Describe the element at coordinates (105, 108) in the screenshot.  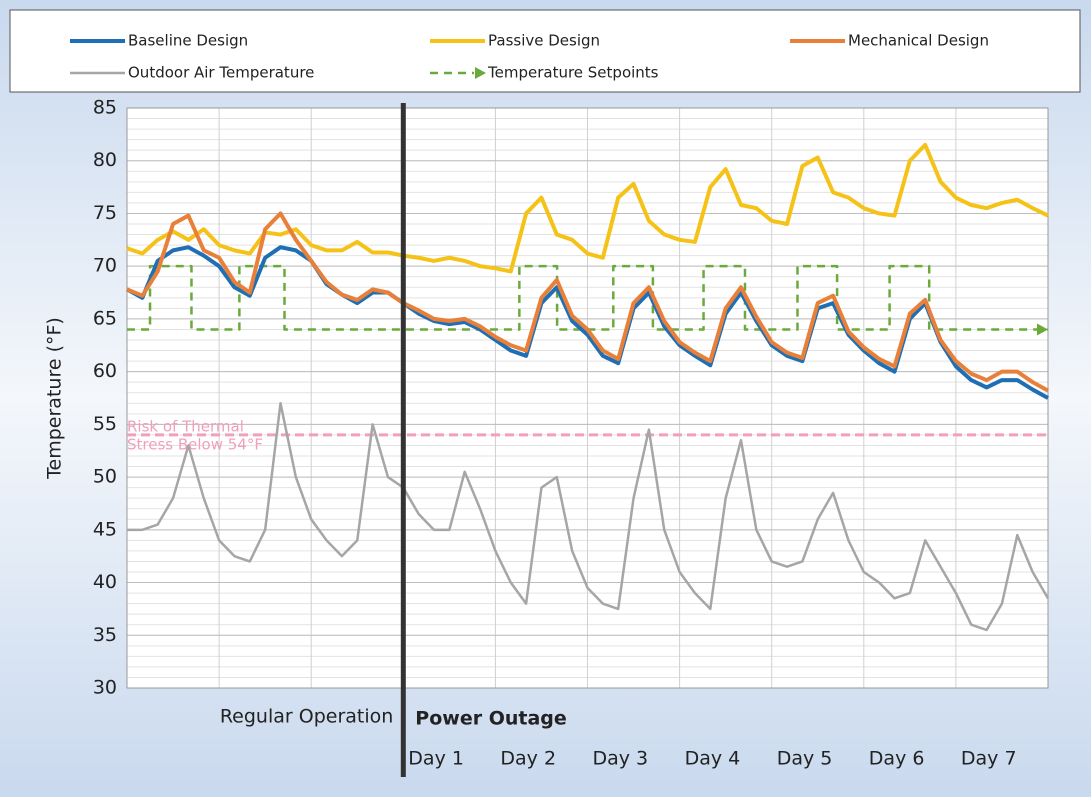
I see `y-tick-label: 85` at that location.